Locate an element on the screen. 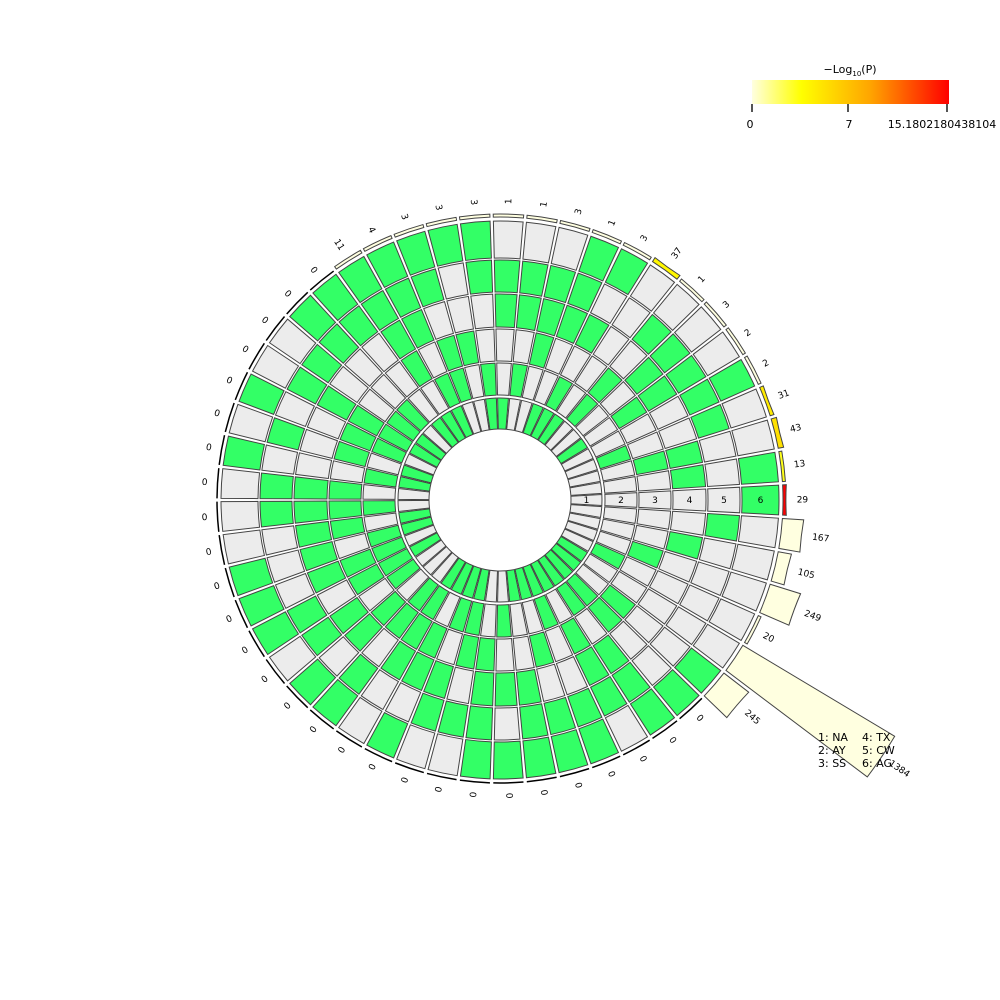 This screenshot has height=1000, width=1000. count-label: 4 is located at coordinates (371, 231).